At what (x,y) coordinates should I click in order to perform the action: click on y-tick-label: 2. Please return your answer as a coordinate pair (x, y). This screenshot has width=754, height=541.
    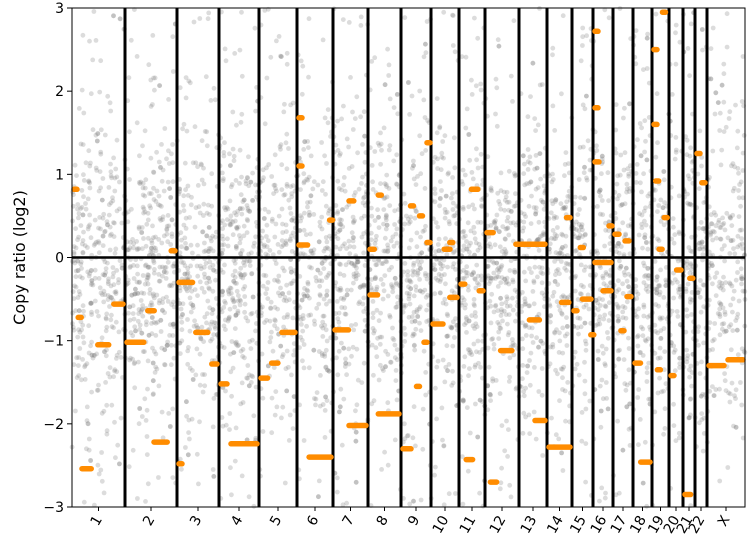
    Looking at the image, I should click on (59, 92).